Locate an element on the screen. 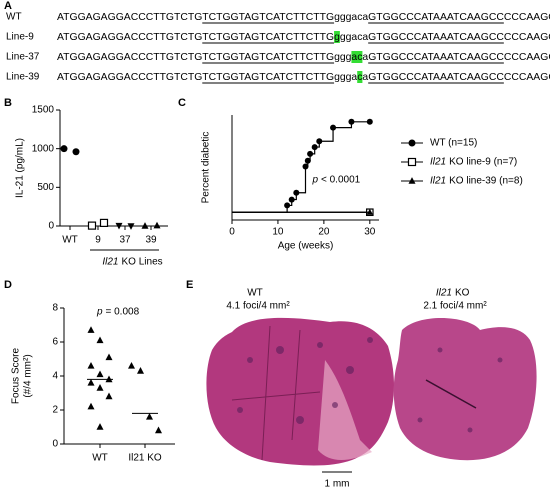 The image size is (550, 494). annotation: = 0.008 is located at coordinates (123, 312).